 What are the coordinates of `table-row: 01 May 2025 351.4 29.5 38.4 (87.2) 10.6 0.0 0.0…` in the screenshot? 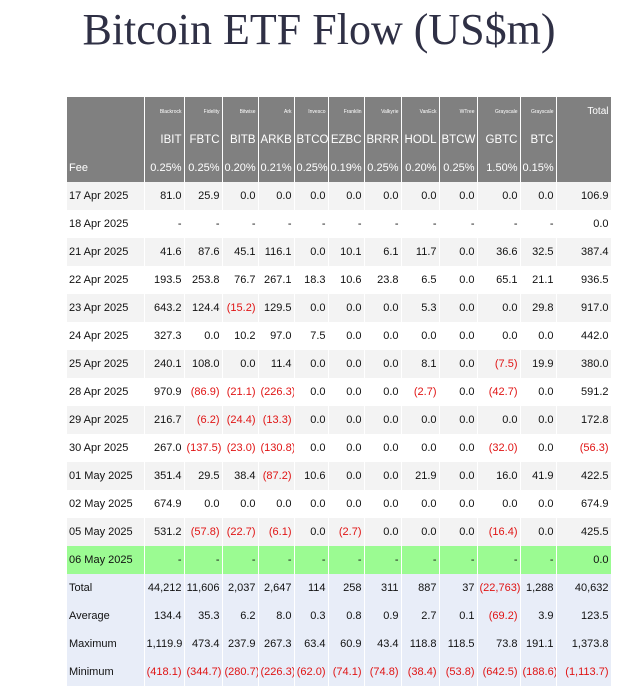 It's located at (339, 476).